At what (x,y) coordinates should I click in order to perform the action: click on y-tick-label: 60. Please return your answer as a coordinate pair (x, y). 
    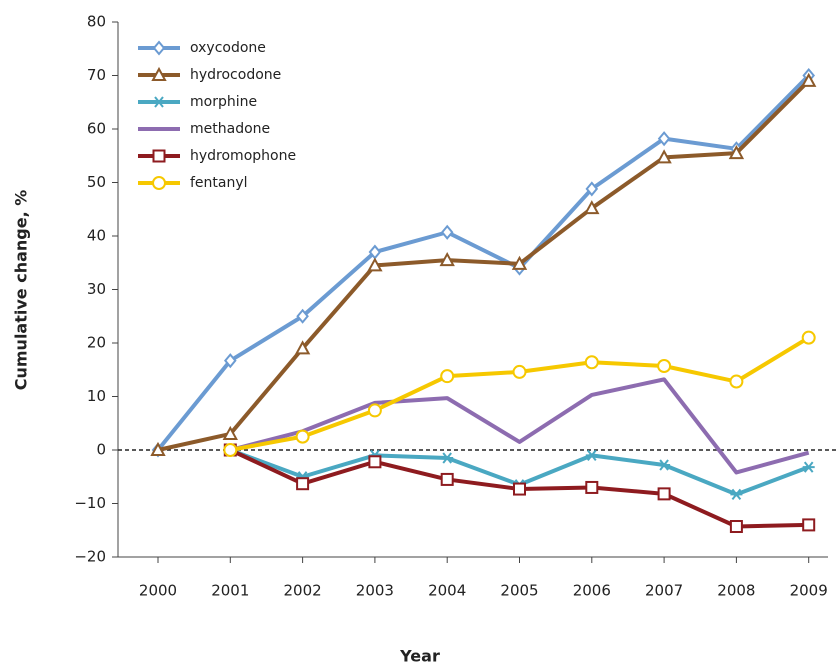
    Looking at the image, I should click on (96, 129).